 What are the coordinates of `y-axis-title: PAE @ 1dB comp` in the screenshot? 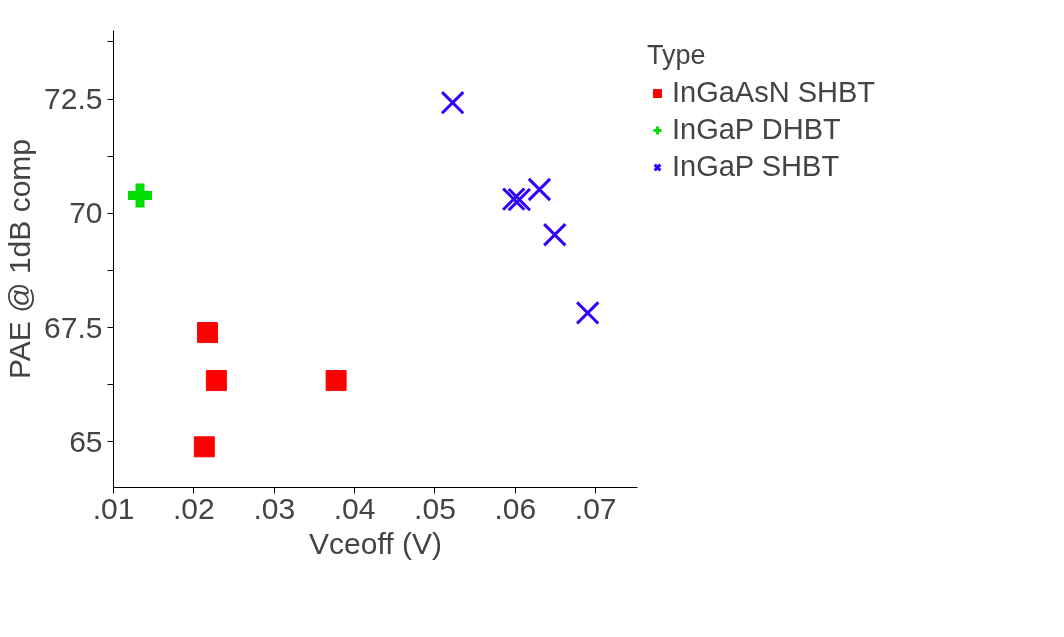 It's located at (20, 259).